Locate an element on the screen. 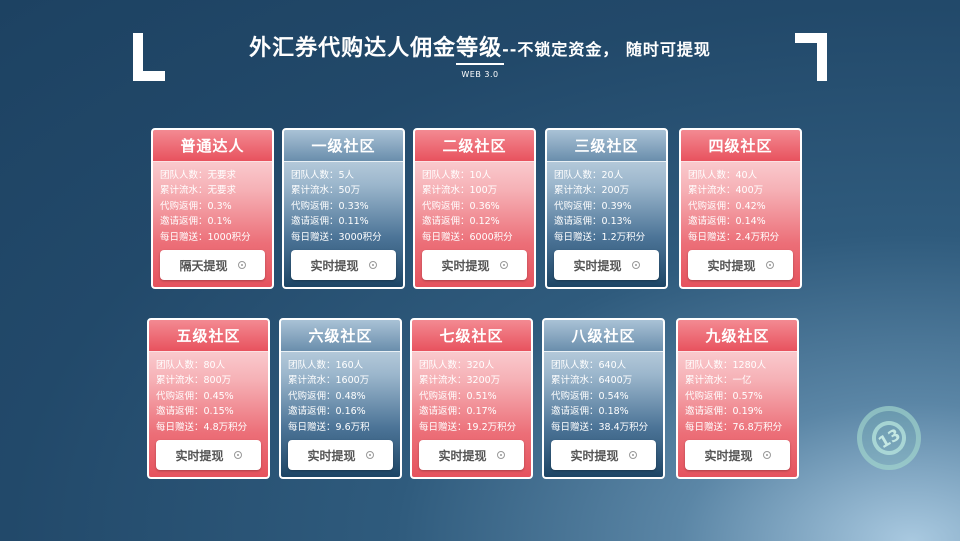 Image resolution: width=960 pixels, height=541 pixels. card-detail-row: 团队人数：5人 is located at coordinates (323, 175).